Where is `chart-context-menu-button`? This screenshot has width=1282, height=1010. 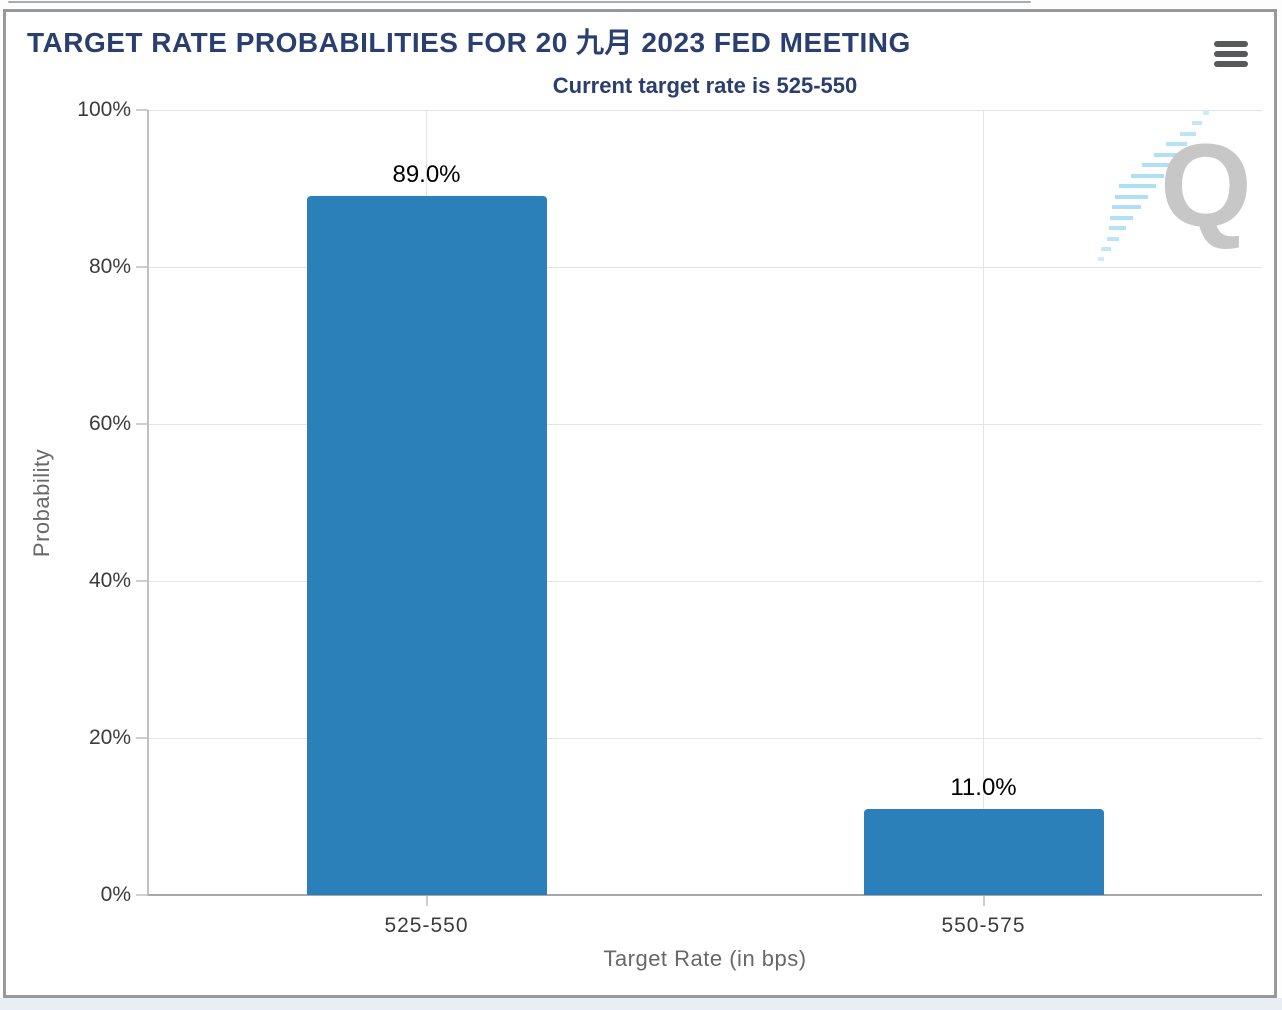 chart-context-menu-button is located at coordinates (1231, 54).